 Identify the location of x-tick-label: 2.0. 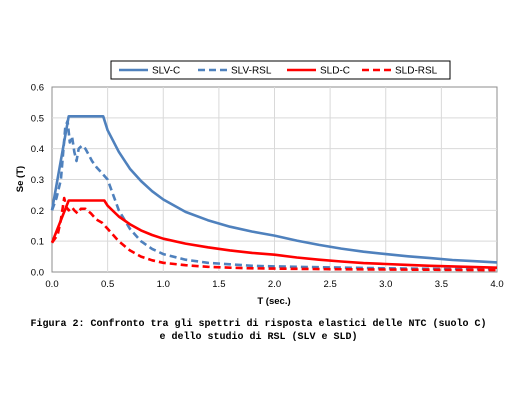
(274, 284).